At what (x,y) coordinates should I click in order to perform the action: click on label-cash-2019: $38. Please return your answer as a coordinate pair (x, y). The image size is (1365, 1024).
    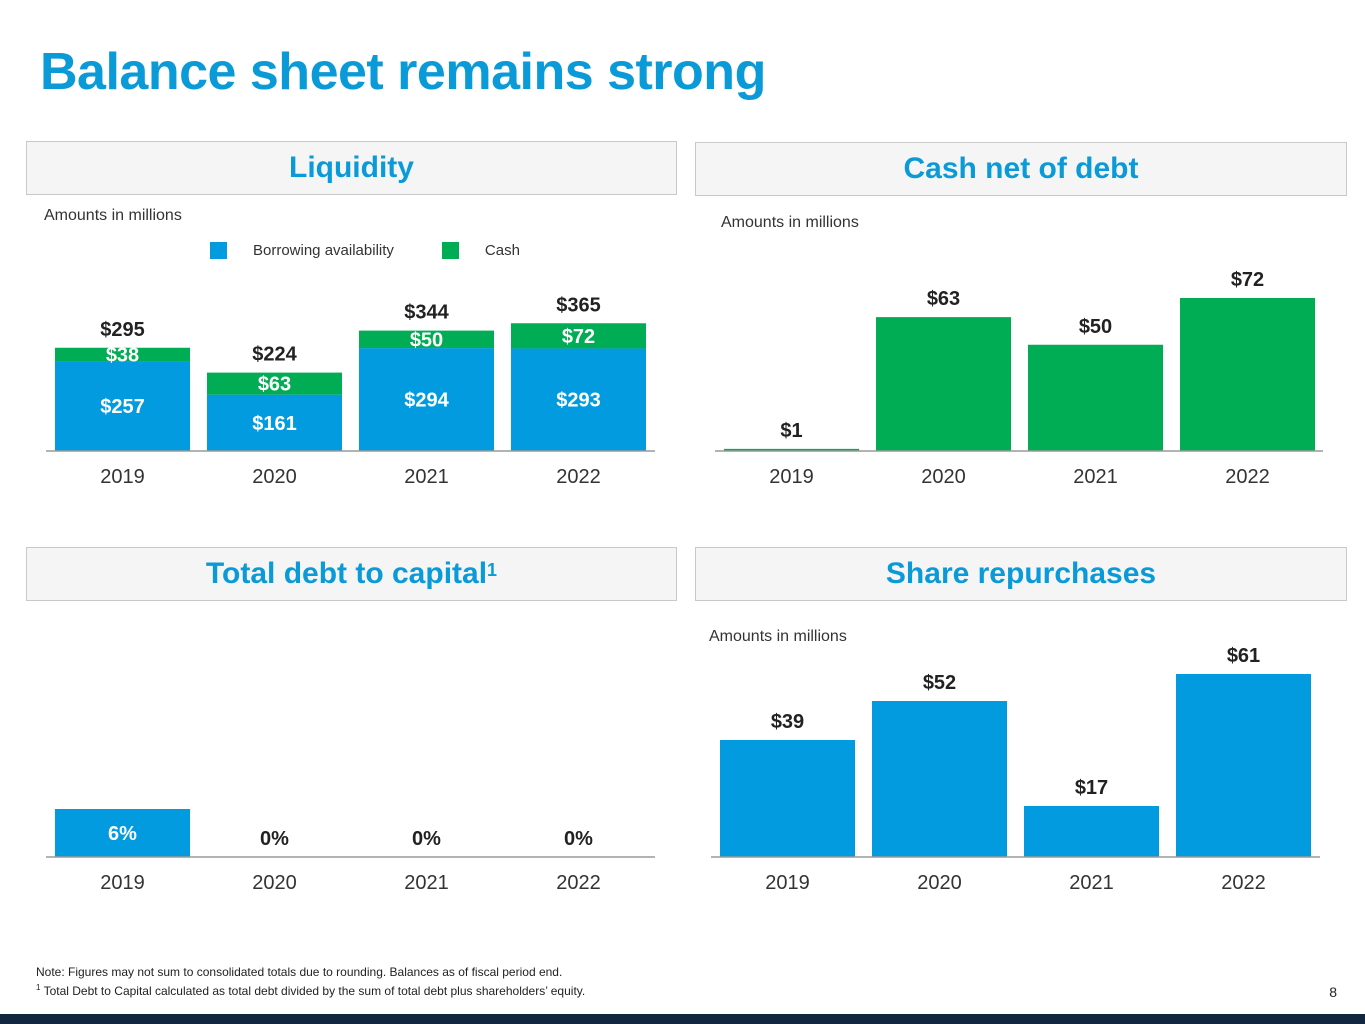
    Looking at the image, I should click on (122, 355).